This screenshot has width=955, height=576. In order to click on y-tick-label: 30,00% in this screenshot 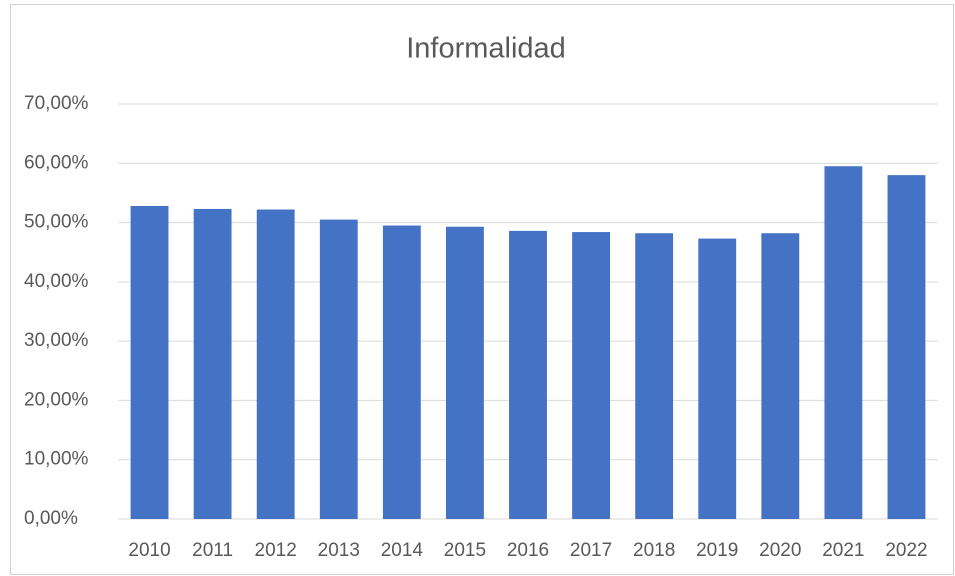, I will do `click(56, 340)`.